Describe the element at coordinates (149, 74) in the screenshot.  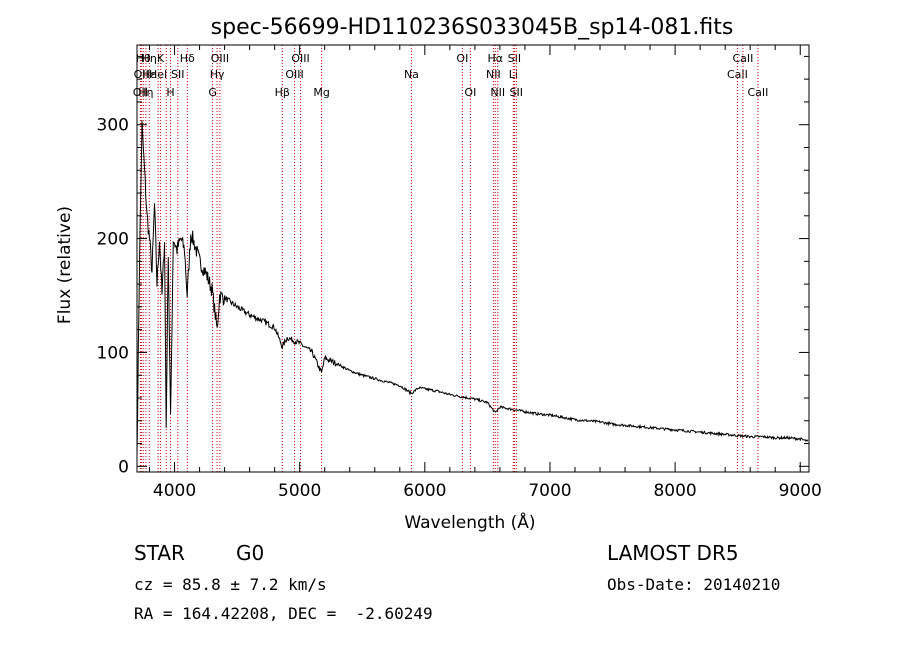
I see `spectral-line-label: Hε` at that location.